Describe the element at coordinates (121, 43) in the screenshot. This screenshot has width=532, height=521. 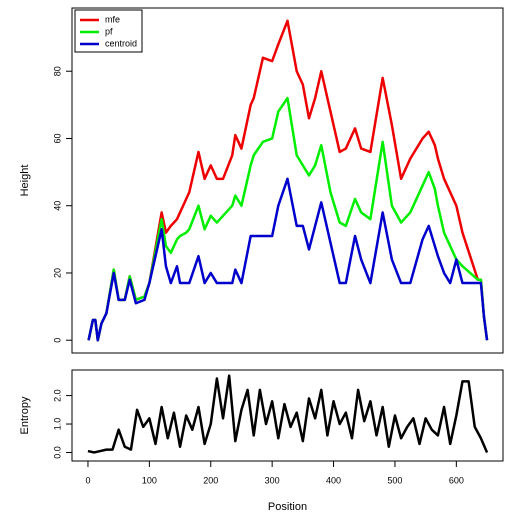
I see `legend-label: centroid` at that location.